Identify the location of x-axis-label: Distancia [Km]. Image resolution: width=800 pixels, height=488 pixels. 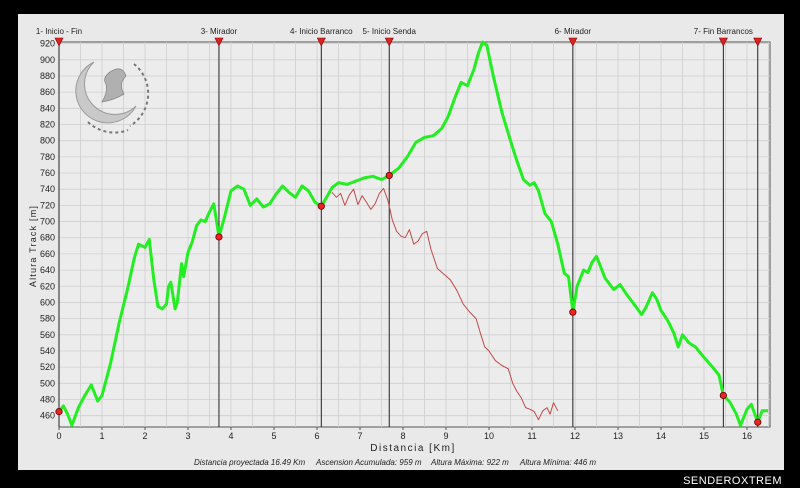
(412, 448).